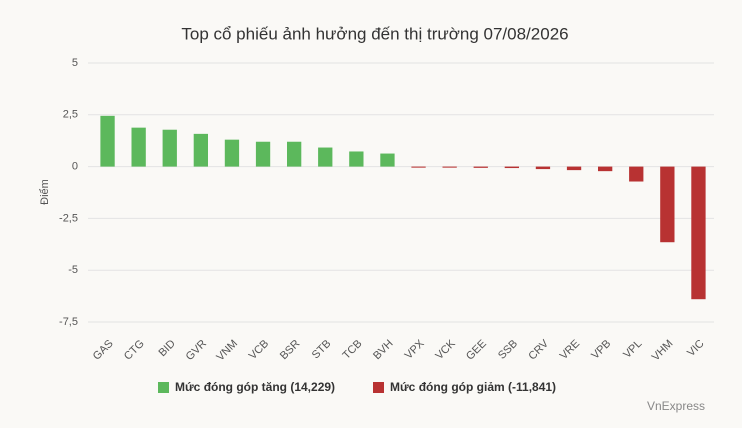 The width and height of the screenshot is (742, 428). Describe the element at coordinates (473, 387) in the screenshot. I see `legend-text: Mức đóng góp giảm (-11,841)` at that location.